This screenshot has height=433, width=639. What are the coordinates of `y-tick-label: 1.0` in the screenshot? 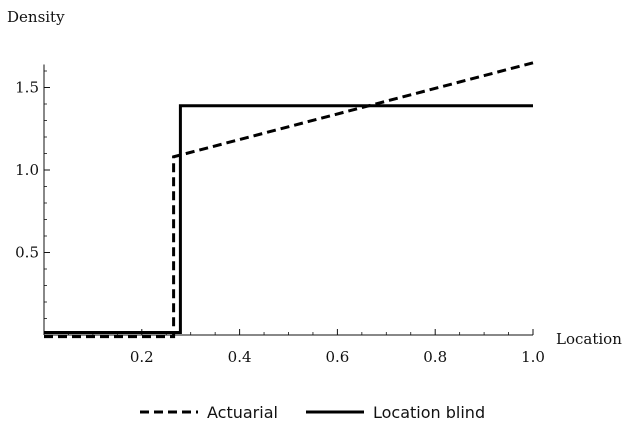 It's located at (27, 170).